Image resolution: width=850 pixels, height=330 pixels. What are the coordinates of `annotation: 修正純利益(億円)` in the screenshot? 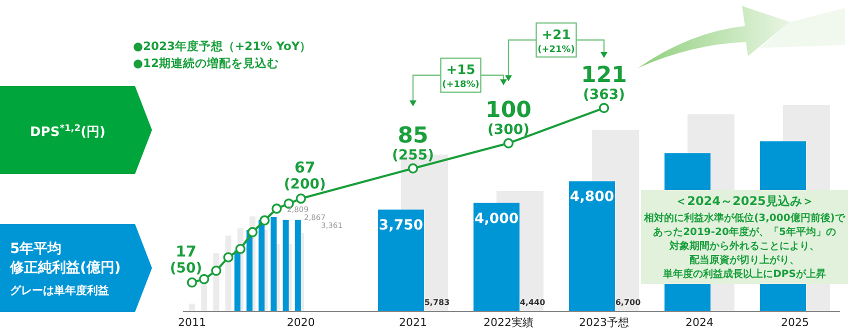 It's located at (65, 268).